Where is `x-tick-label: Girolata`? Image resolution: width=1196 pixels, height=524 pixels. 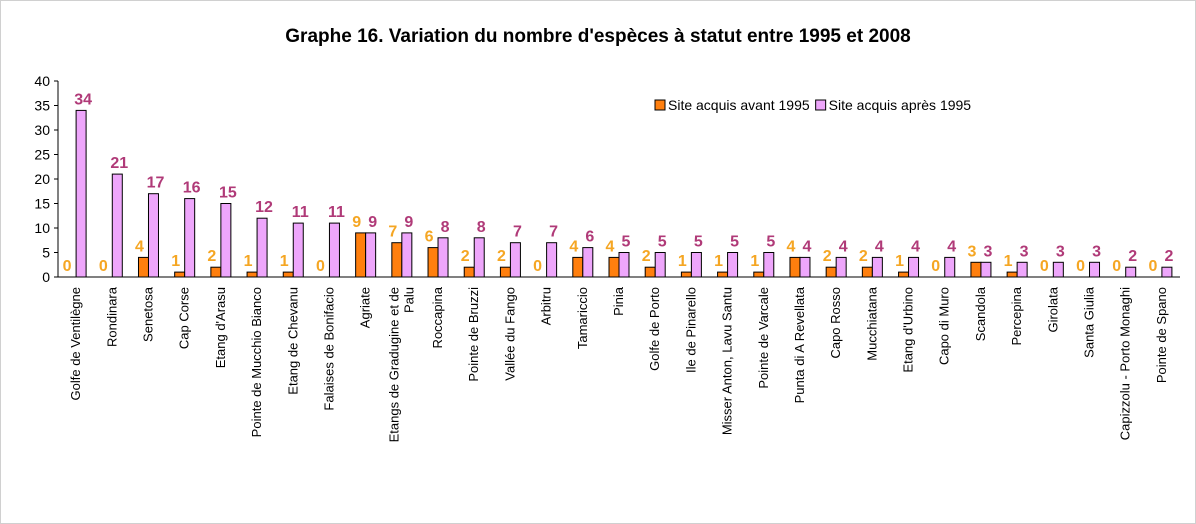
x-tick-label: Girolata is located at coordinates (1052, 309).